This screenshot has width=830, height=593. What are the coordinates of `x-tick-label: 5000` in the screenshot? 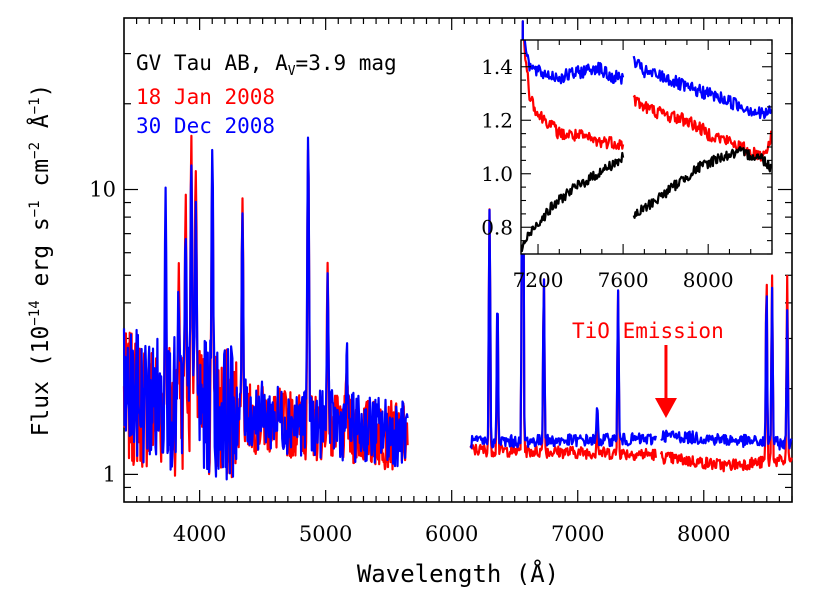 It's located at (325, 534).